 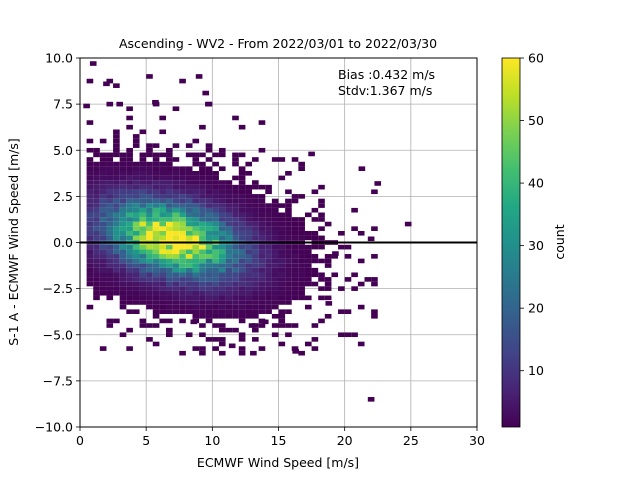 I want to click on y-tick-label: 2.5, so click(x=63, y=196).